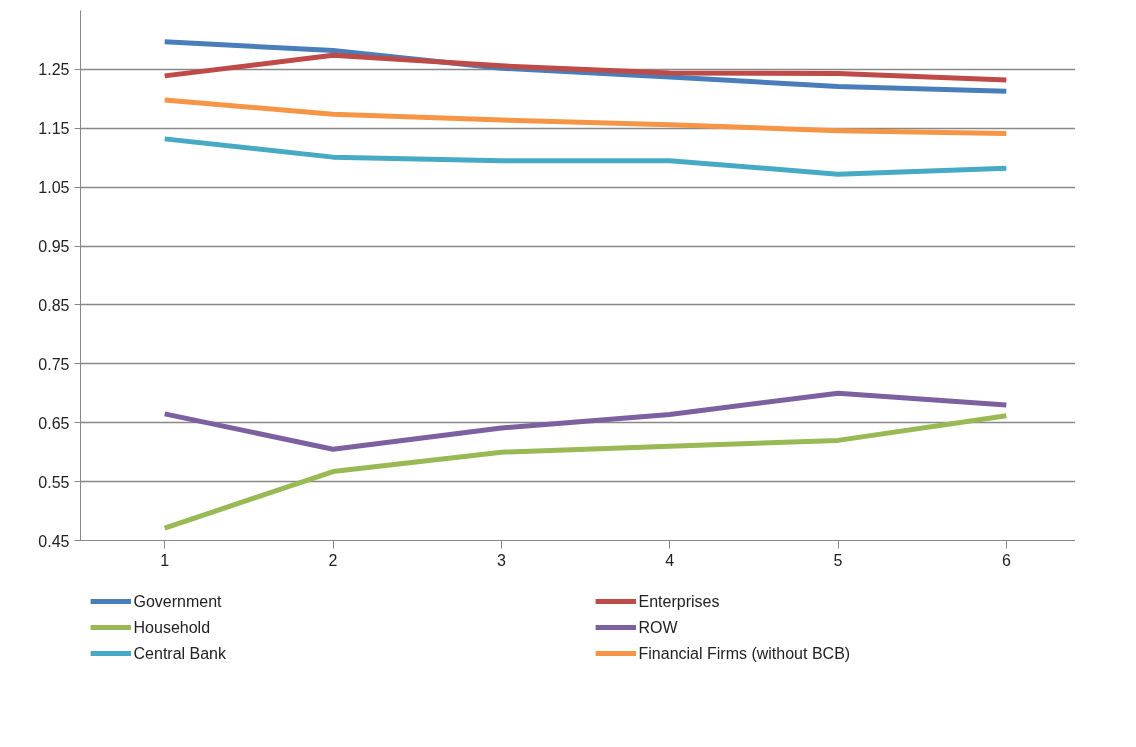  Describe the element at coordinates (180, 653) in the screenshot. I see `legend-label: Central Bank` at that location.